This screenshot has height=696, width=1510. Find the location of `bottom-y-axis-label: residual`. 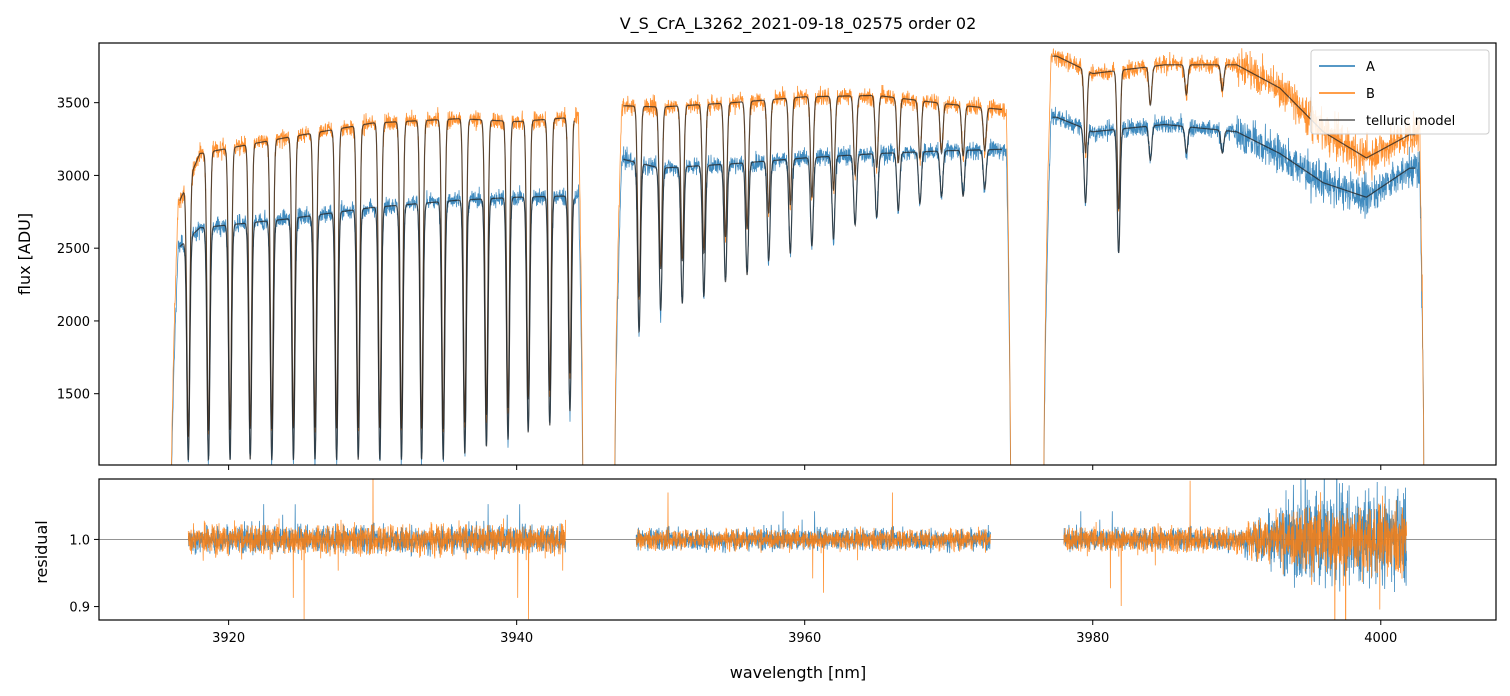

bottom-y-axis-label: residual is located at coordinates (41, 551).